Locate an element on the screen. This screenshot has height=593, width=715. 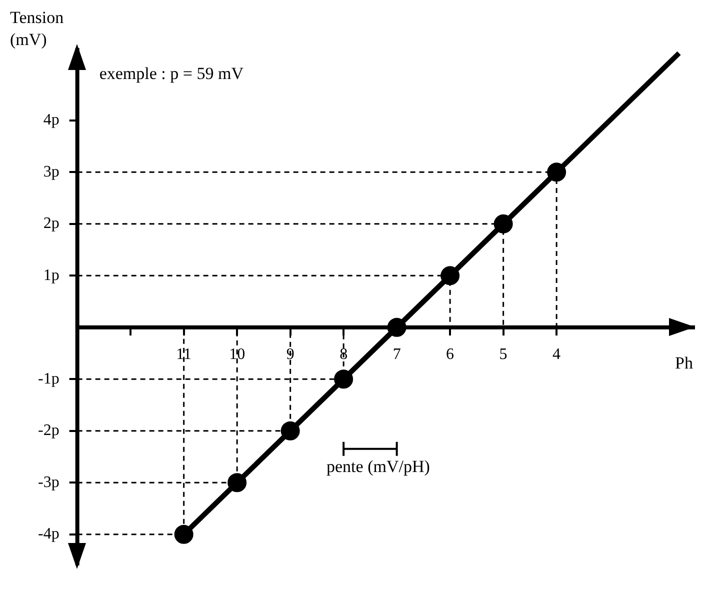
x-tick-label: 5 is located at coordinates (503, 355).